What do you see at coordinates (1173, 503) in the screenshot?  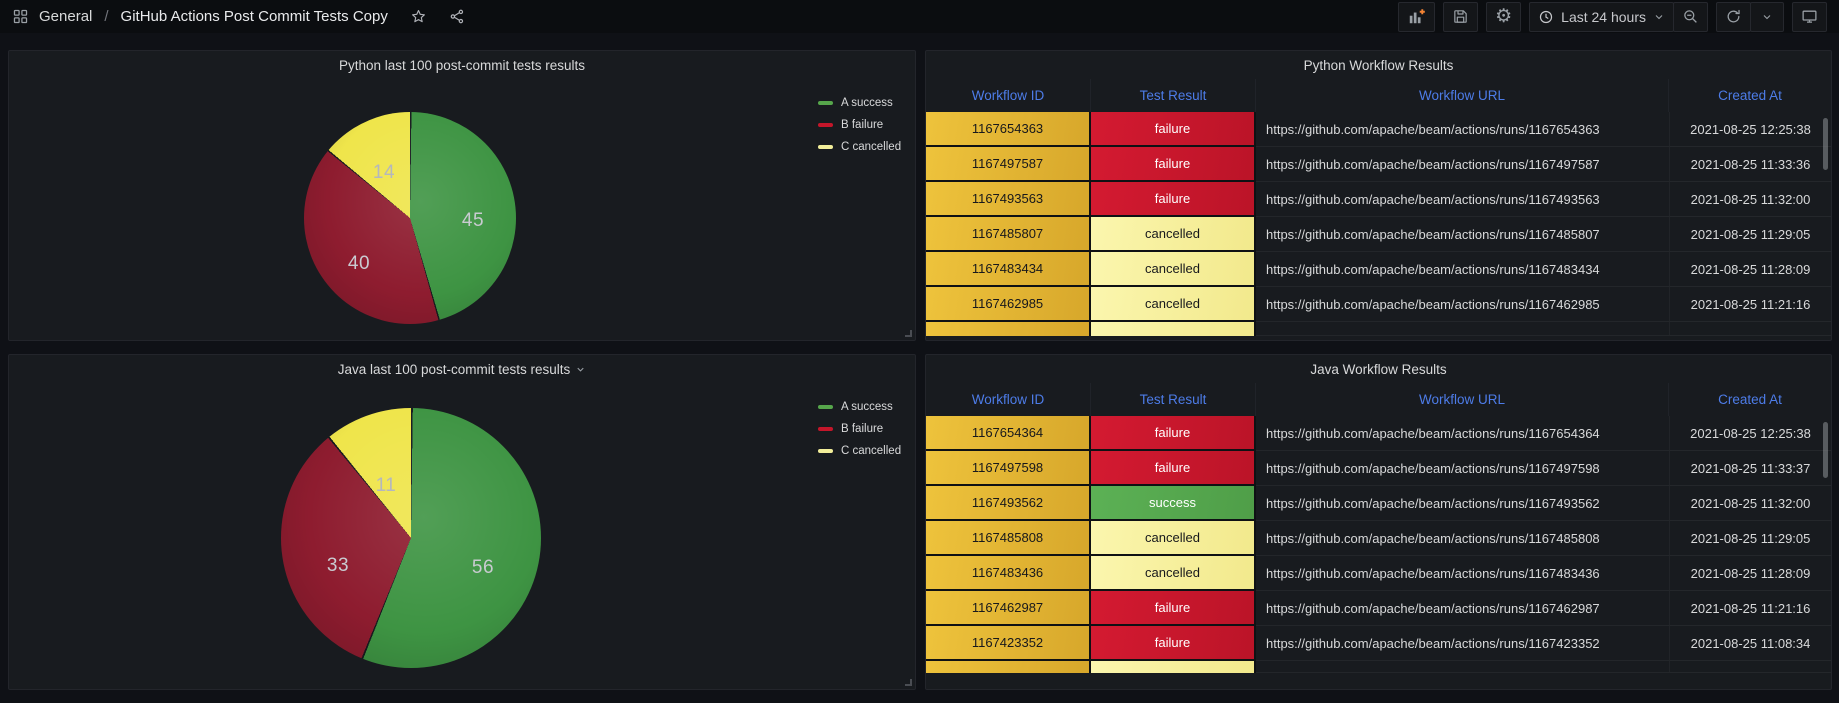 I see `test-result-cell: success` at bounding box center [1173, 503].